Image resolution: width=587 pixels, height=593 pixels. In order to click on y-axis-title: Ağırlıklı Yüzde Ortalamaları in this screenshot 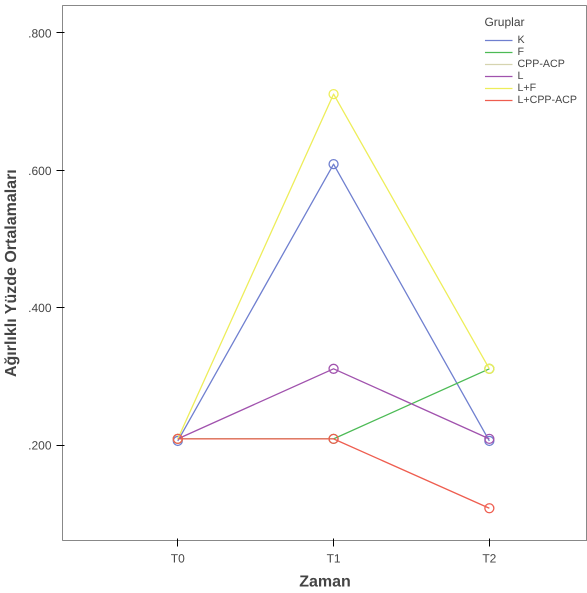, I will do `click(11, 273)`.